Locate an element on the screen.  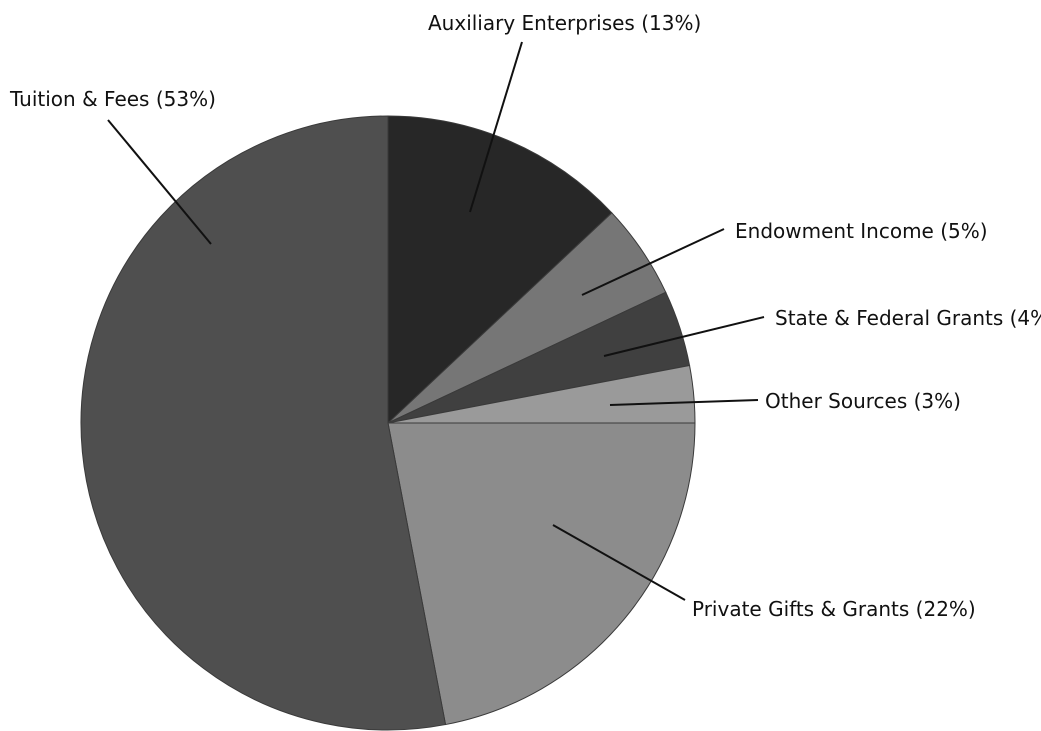
leader-line-auxiliary is located at coordinates (496, 127).